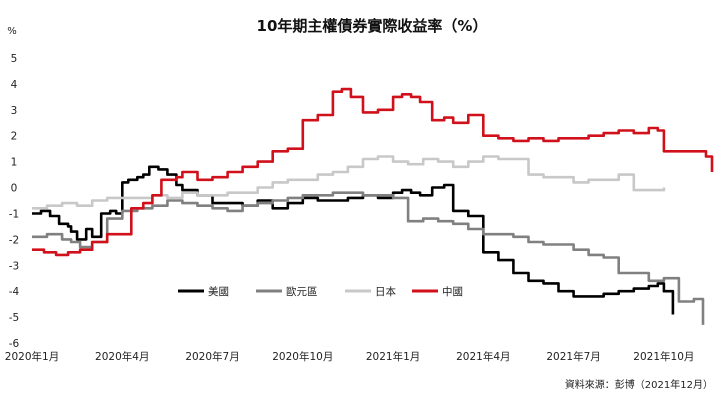 The width and height of the screenshot is (728, 409). Describe the element at coordinates (14, 318) in the screenshot. I see `y-tick-label: -5` at that location.